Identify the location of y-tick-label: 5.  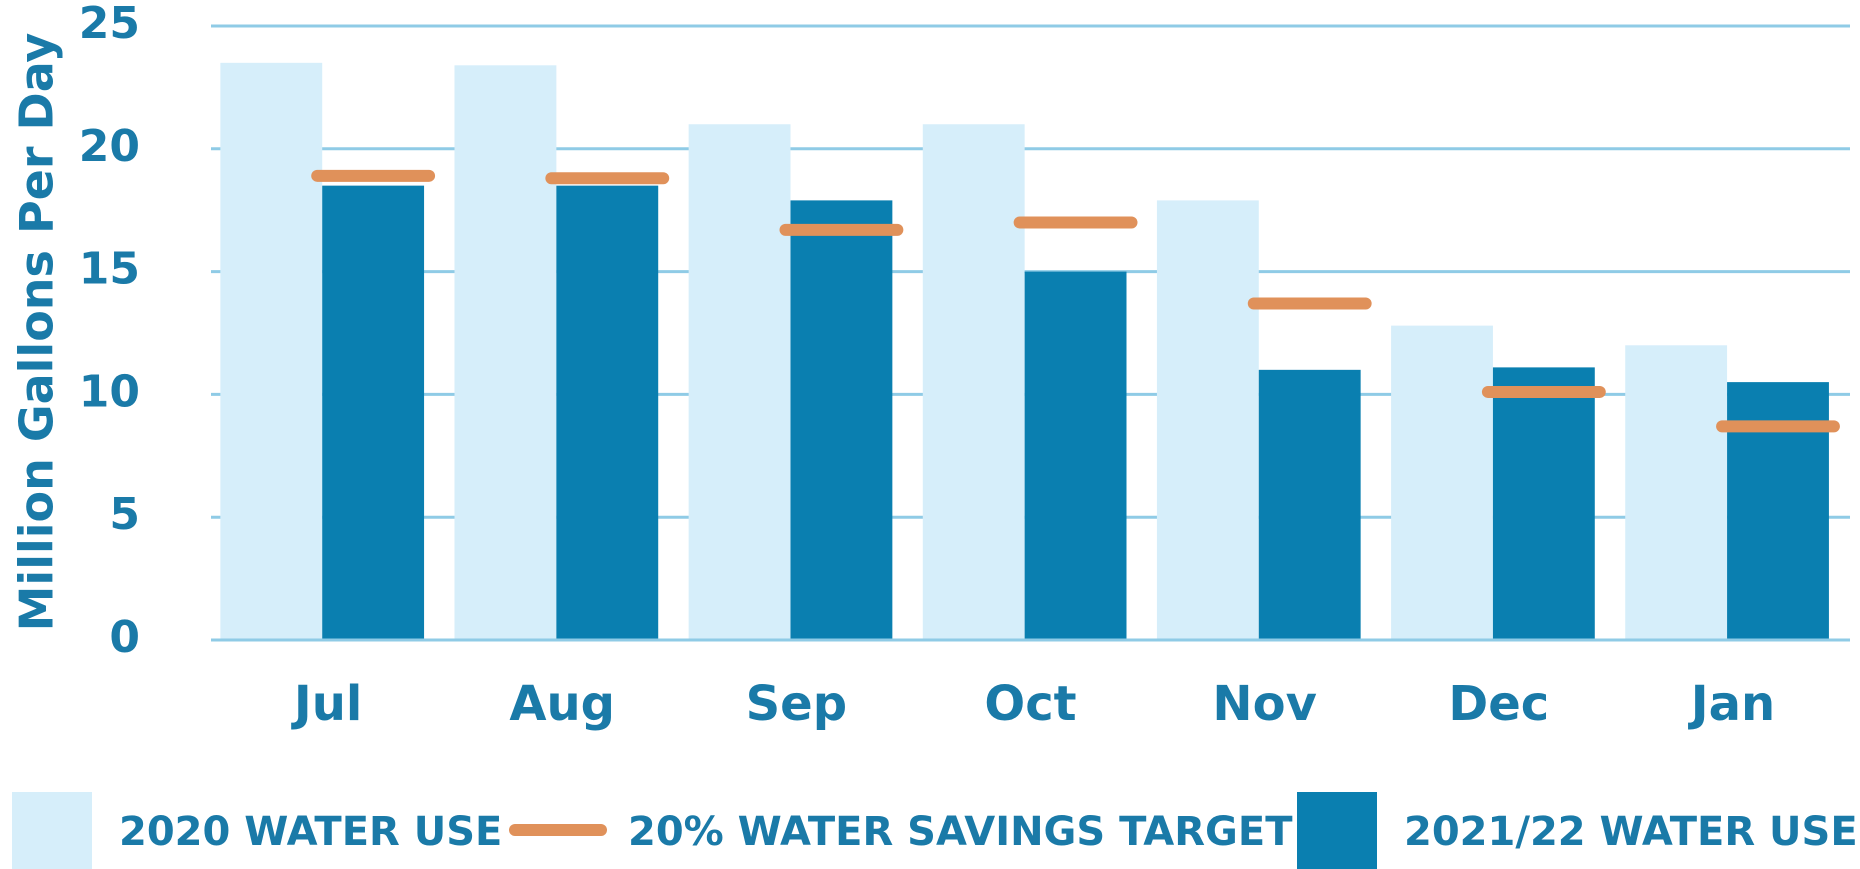
(124, 514).